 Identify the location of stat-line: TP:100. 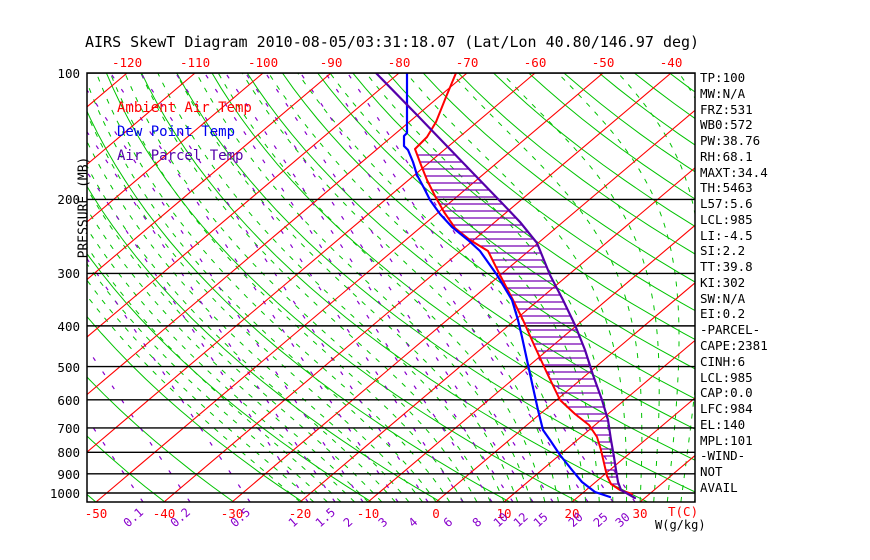
(723, 77).